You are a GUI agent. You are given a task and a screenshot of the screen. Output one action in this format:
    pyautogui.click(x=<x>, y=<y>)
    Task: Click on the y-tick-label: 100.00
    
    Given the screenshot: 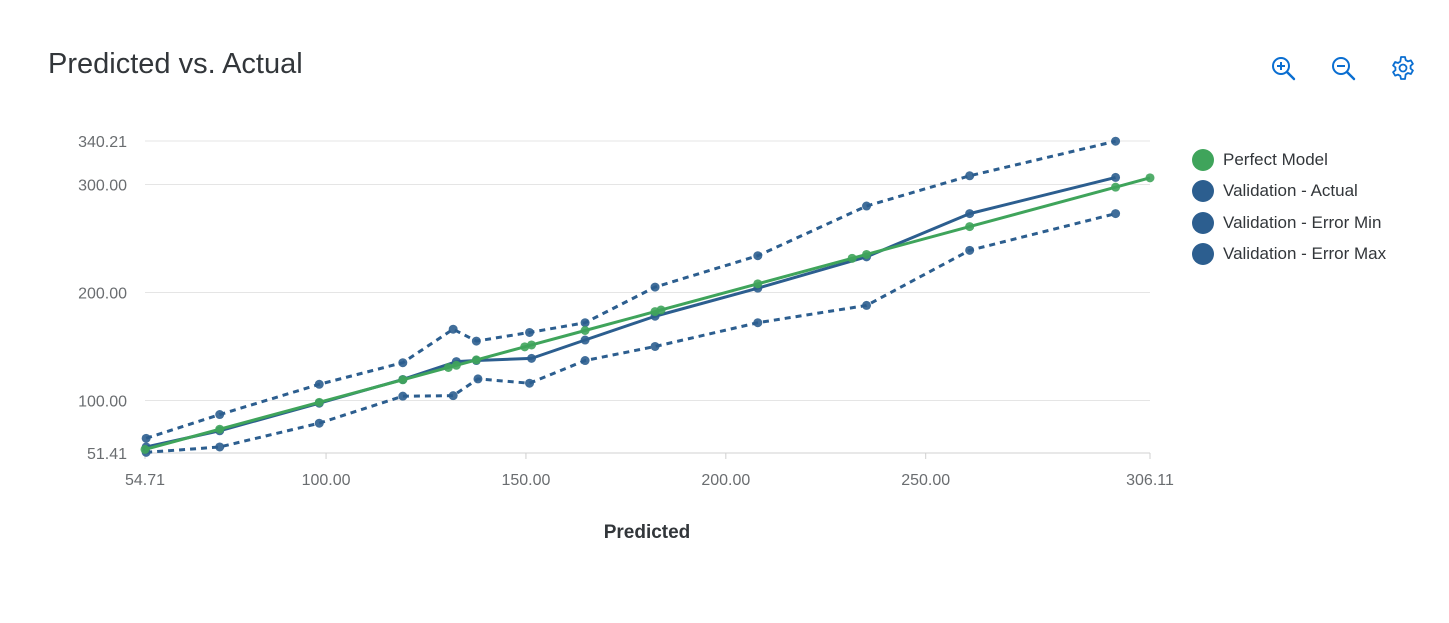 What is the action you would take?
    pyautogui.click(x=102, y=402)
    